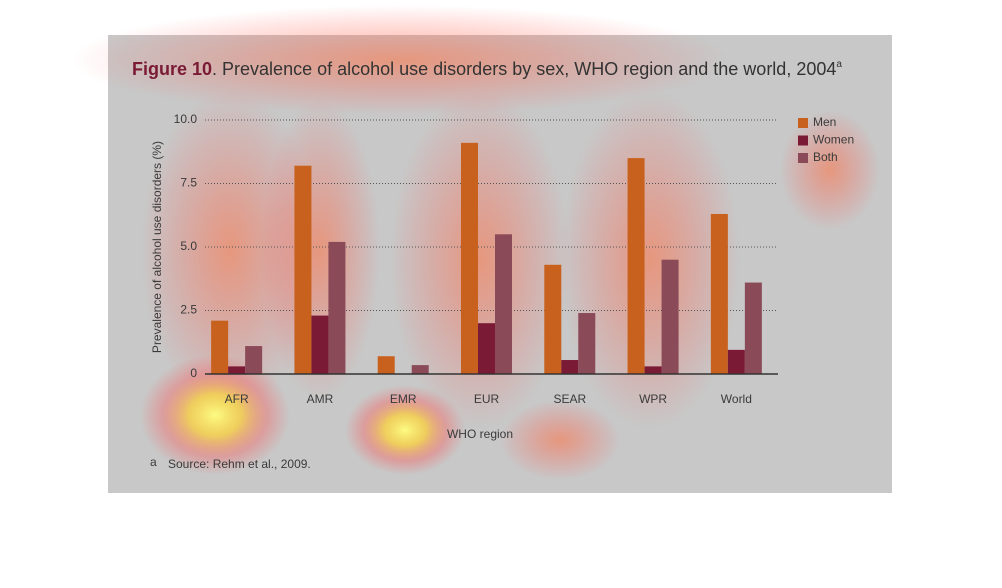  Describe the element at coordinates (825, 157) in the screenshot. I see `legend-label: Both` at that location.